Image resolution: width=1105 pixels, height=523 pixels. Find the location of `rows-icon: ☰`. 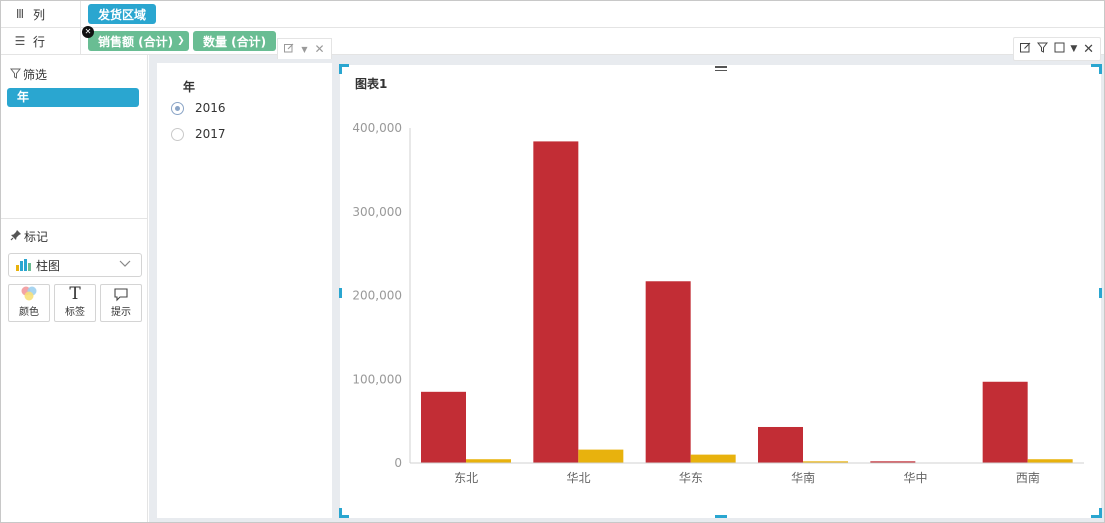

rows-icon: ☰ is located at coordinates (20, 41).